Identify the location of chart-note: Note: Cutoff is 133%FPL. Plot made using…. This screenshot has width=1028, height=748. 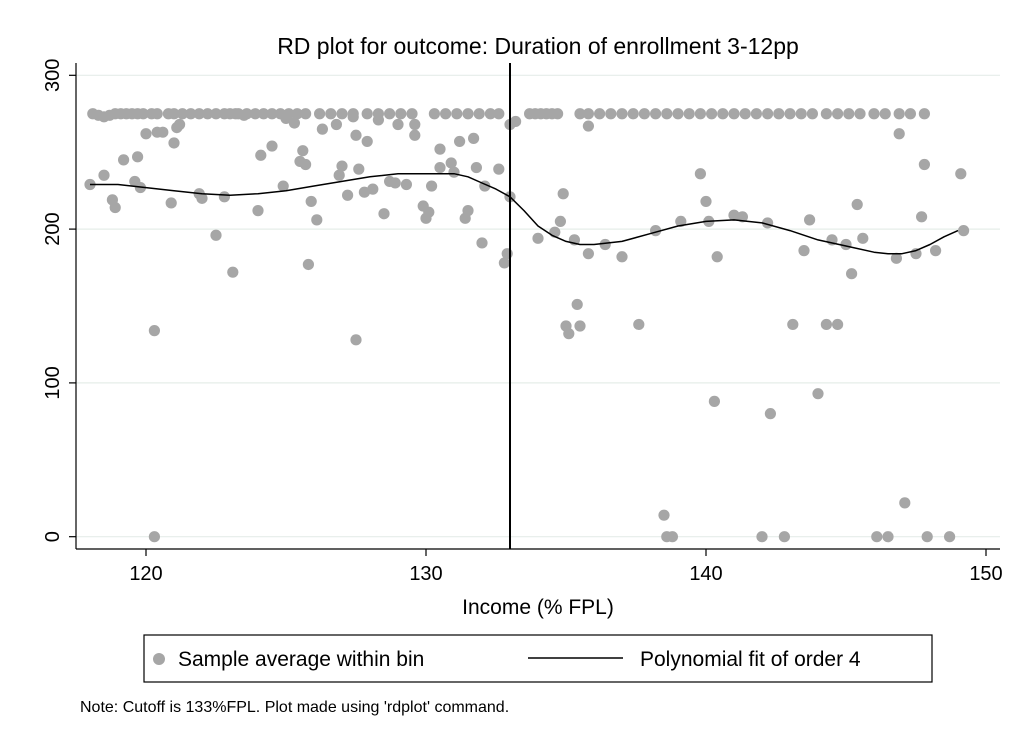
(294, 707).